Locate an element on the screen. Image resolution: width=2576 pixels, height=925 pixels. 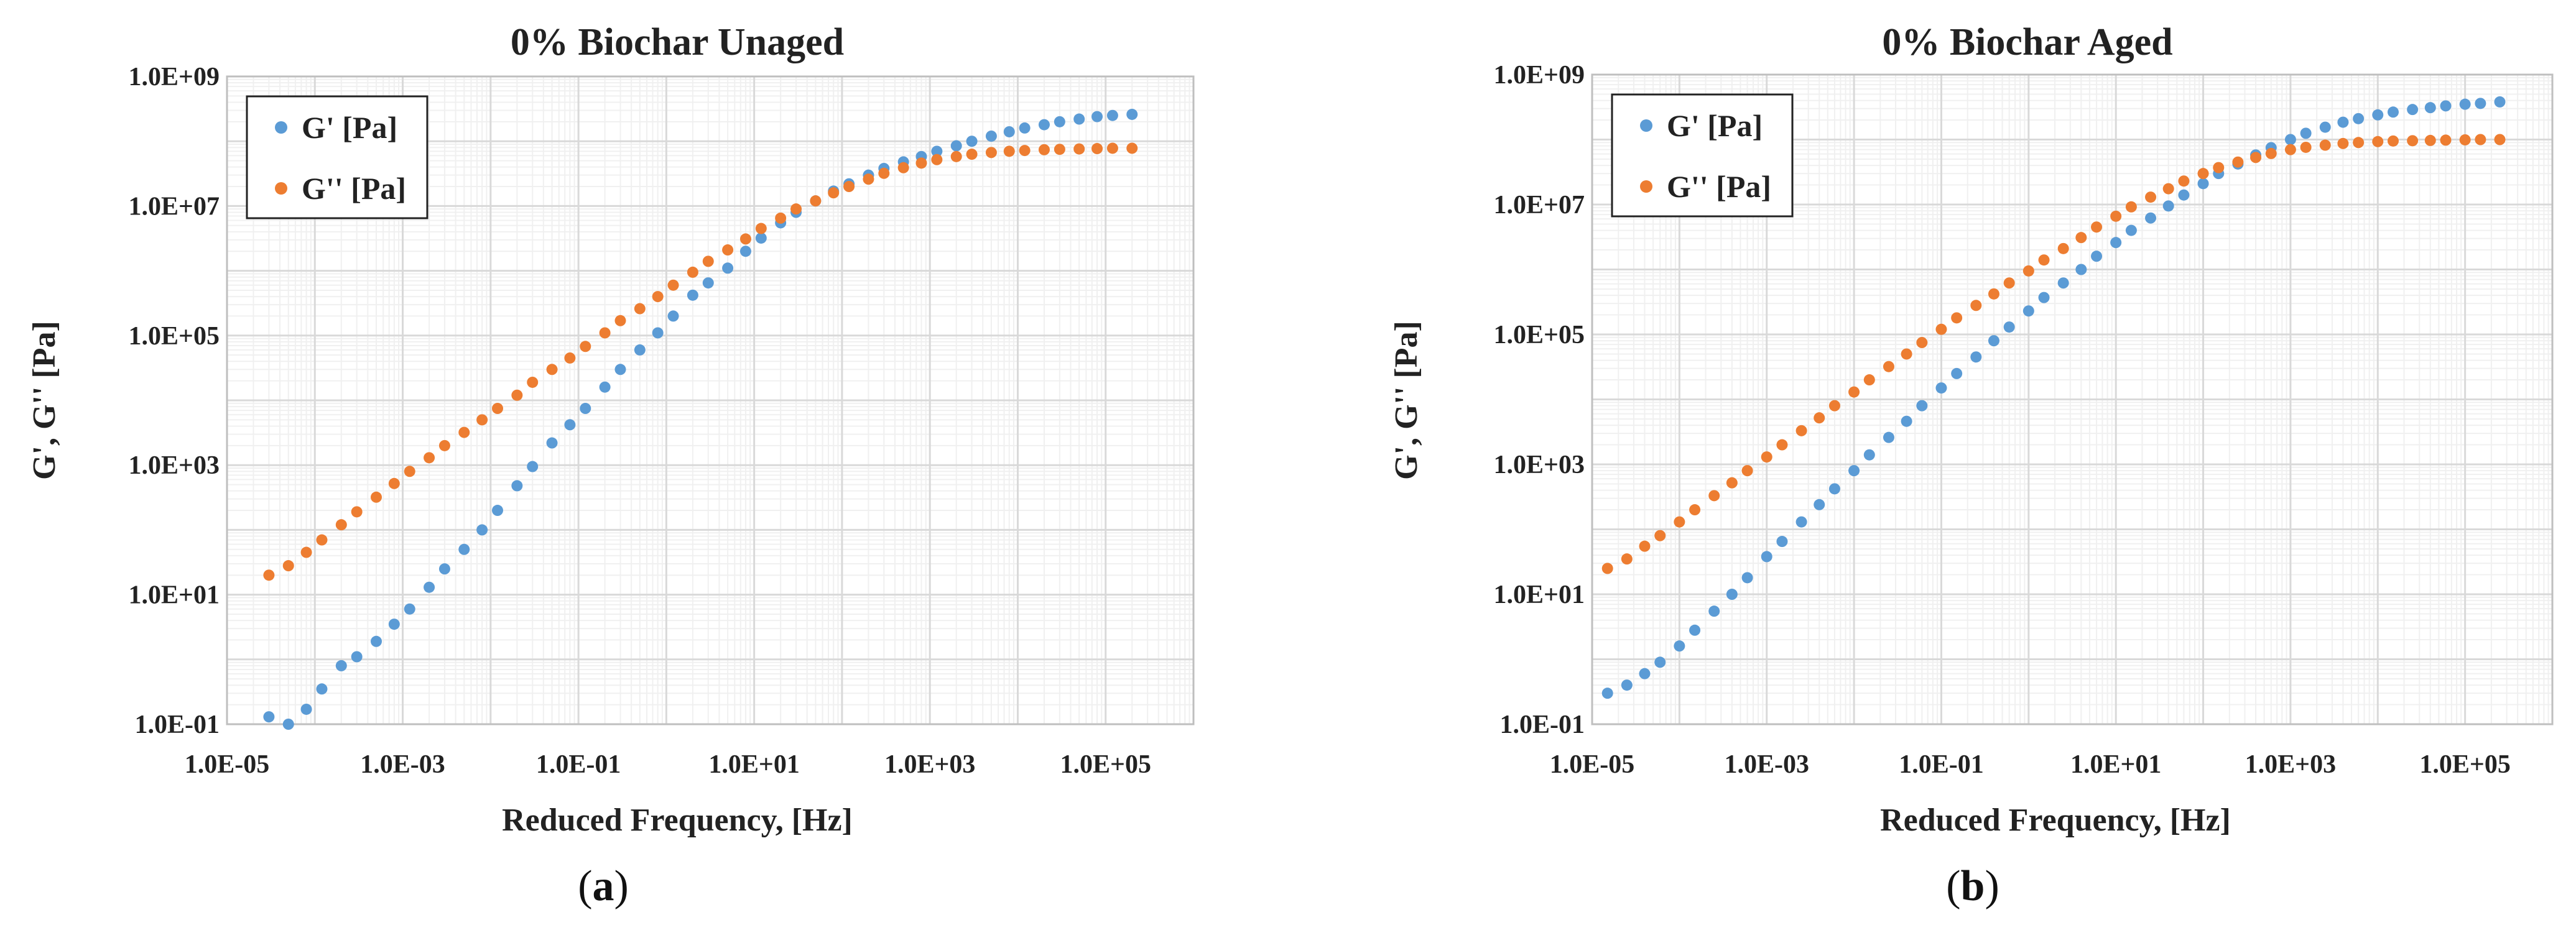
caption-b: (b) is located at coordinates (1973, 886).